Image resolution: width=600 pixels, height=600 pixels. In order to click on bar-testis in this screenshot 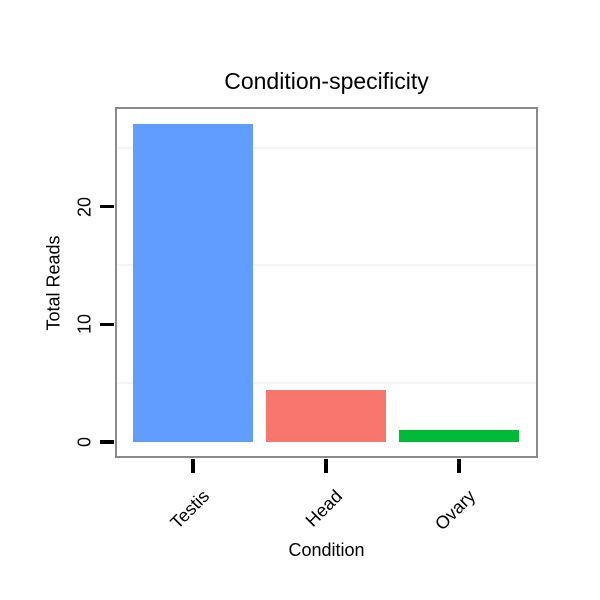, I will do `click(193, 283)`.